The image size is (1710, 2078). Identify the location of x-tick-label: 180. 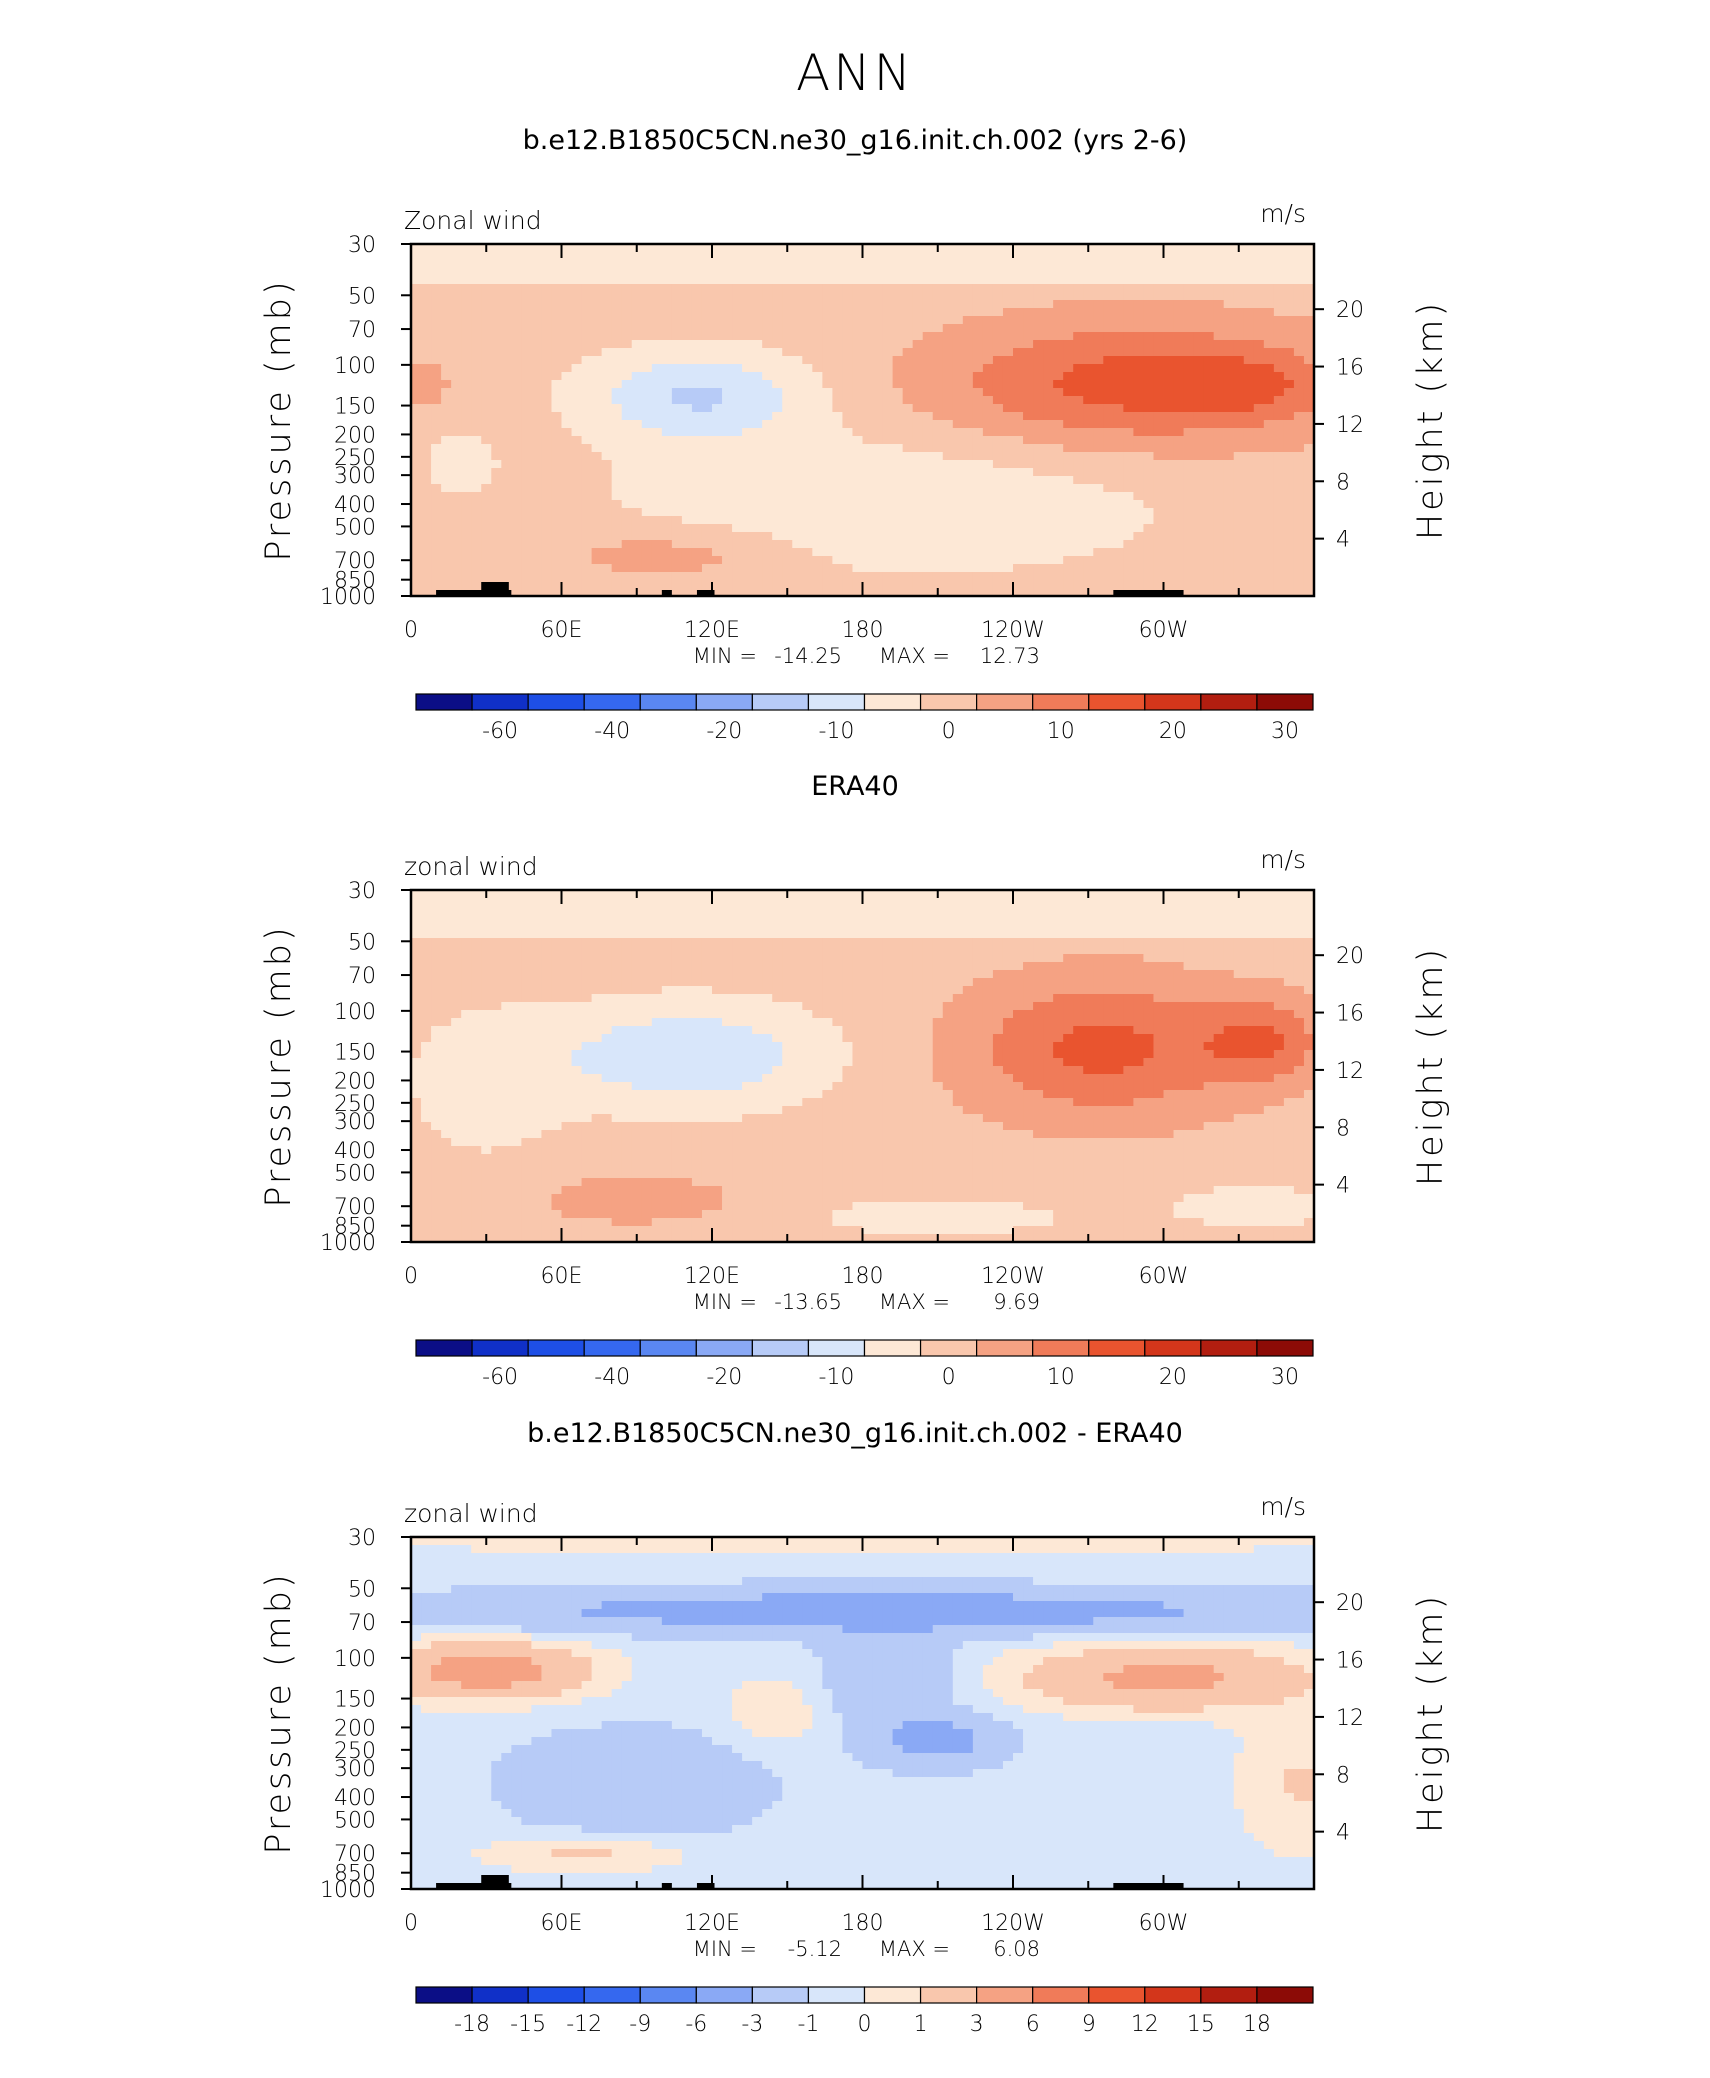
(863, 630).